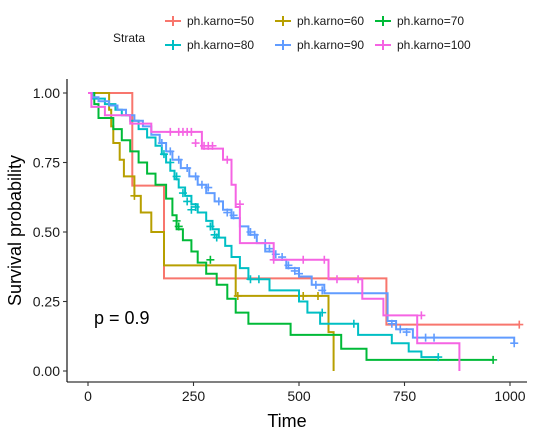  I want to click on x-tick-label-250: 250, so click(194, 396).